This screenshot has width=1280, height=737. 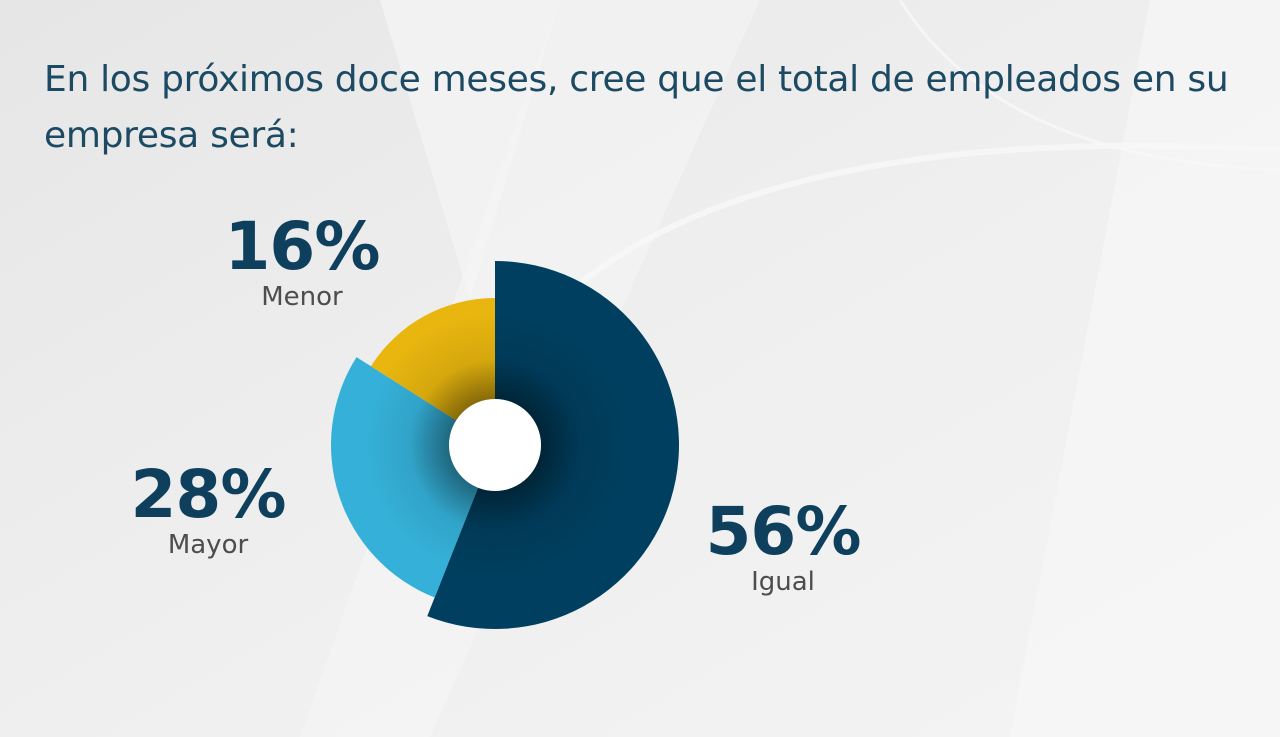 I want to click on donut-hole, so click(x=495, y=445).